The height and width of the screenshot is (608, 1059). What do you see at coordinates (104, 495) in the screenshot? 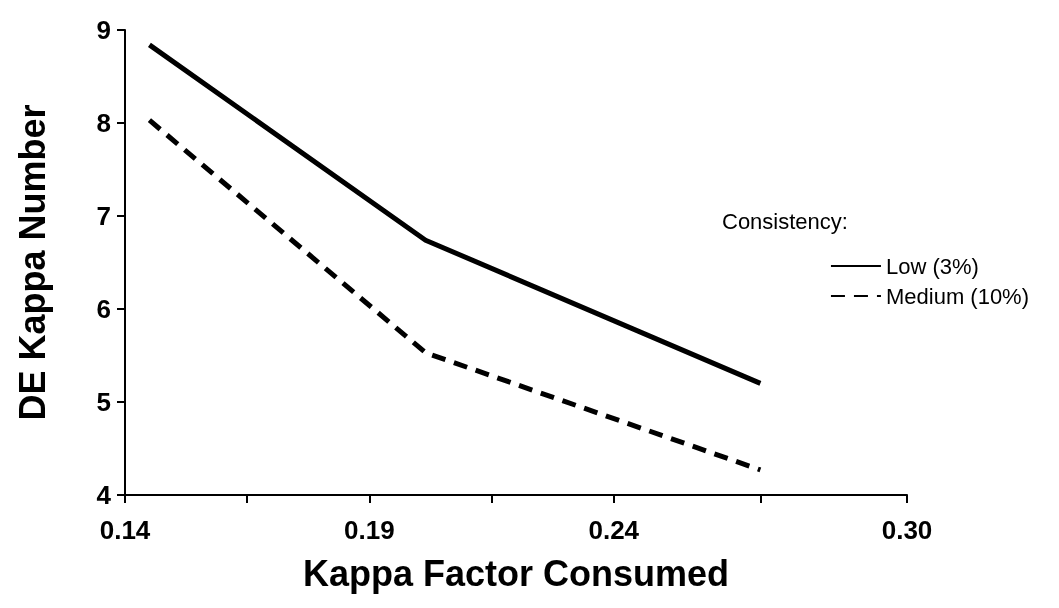
I see `y-tick-label: 4` at bounding box center [104, 495].